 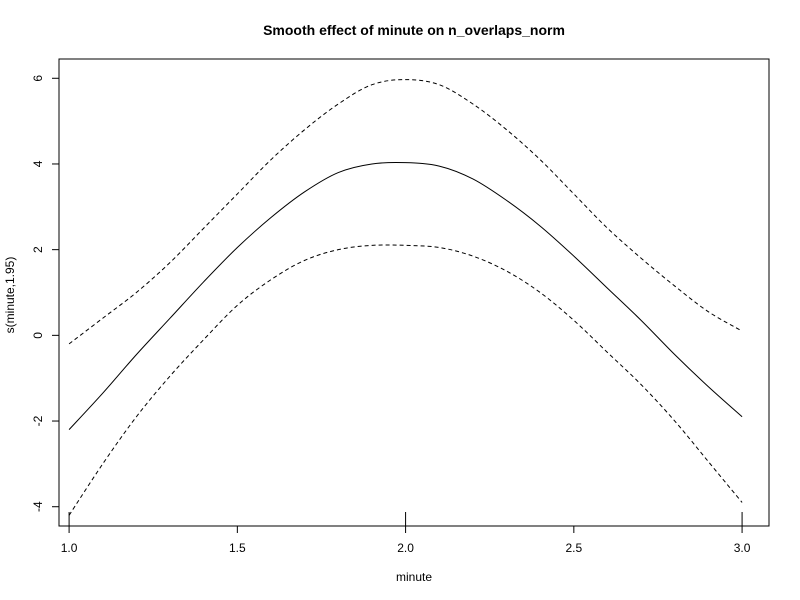 What do you see at coordinates (405, 548) in the screenshot?
I see `x-tick-label-2: 2.0` at bounding box center [405, 548].